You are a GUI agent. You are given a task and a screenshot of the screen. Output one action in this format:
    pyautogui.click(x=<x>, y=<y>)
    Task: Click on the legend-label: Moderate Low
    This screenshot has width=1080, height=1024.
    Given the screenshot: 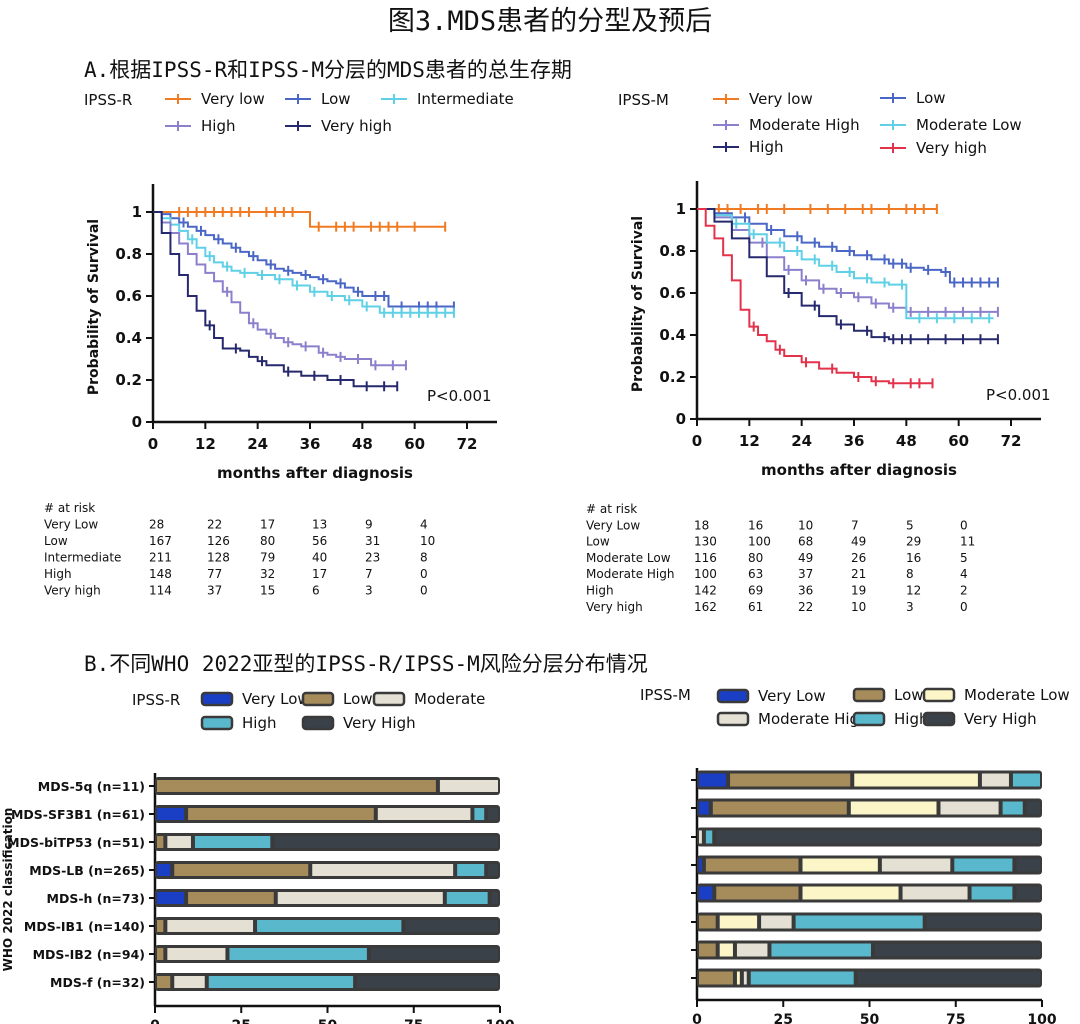 What is the action you would take?
    pyautogui.click(x=1017, y=695)
    